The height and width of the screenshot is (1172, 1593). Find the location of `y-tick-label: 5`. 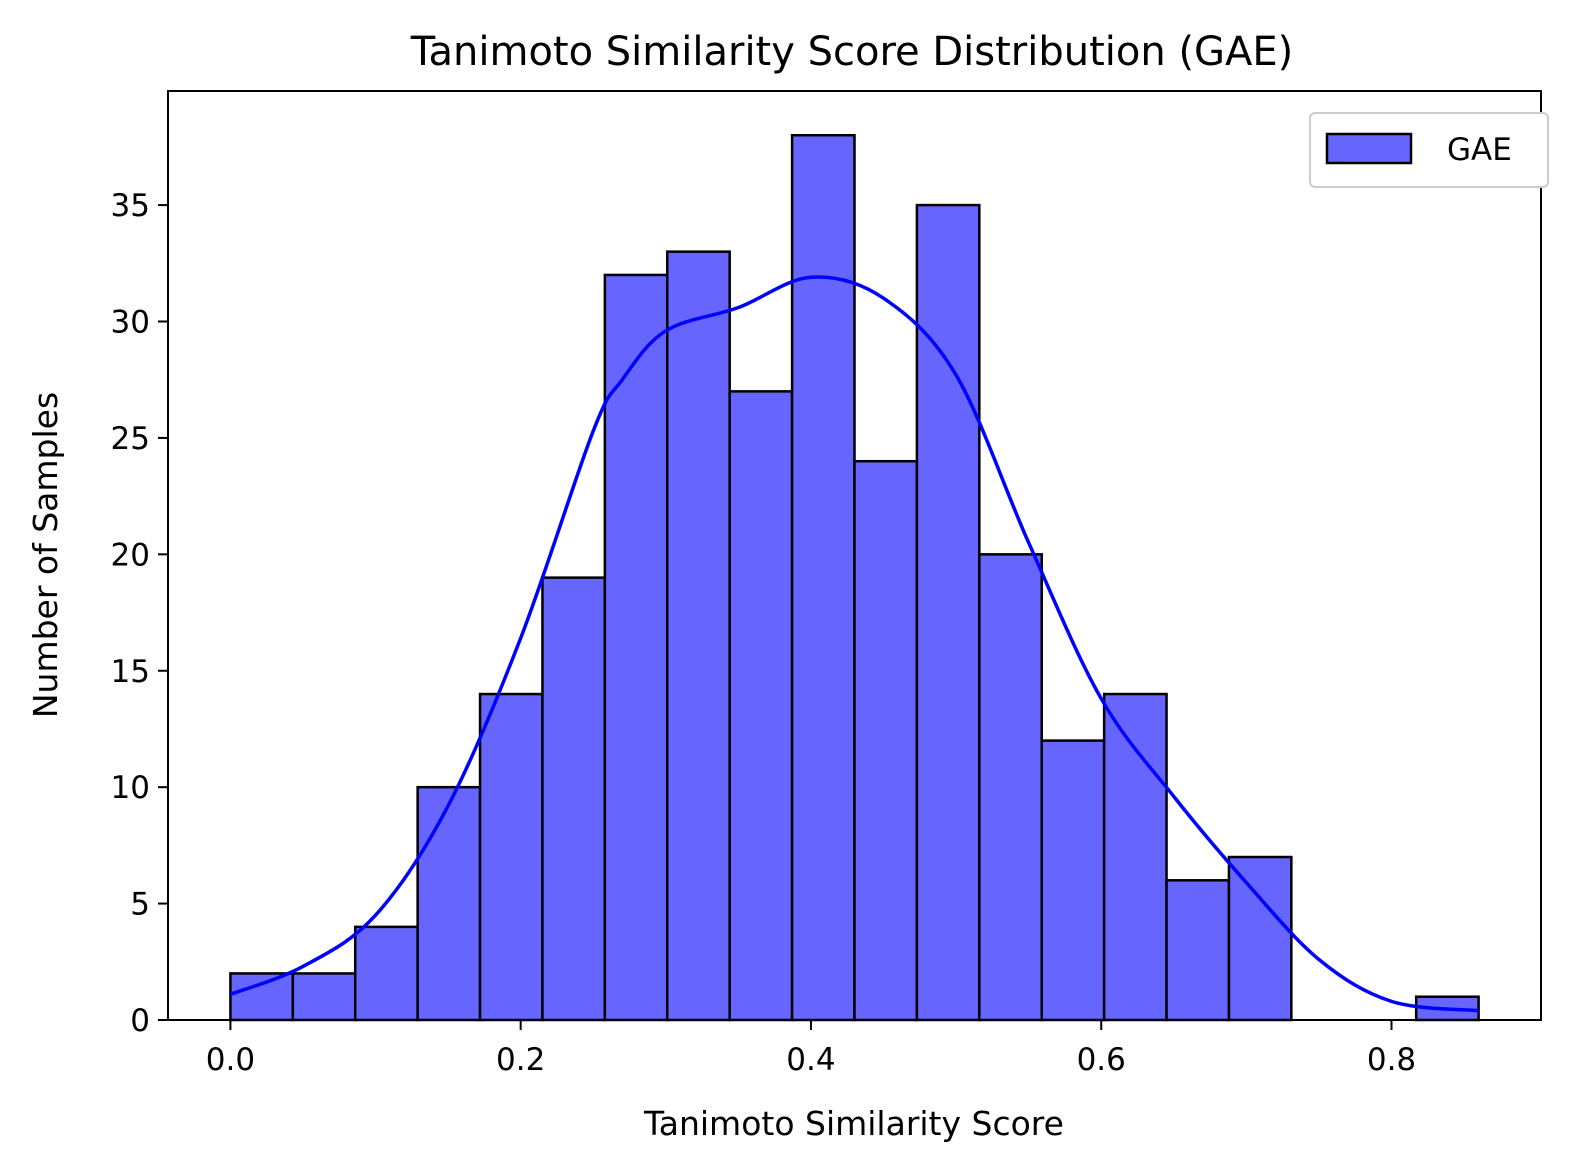

y-tick-label: 5 is located at coordinates (140, 905).